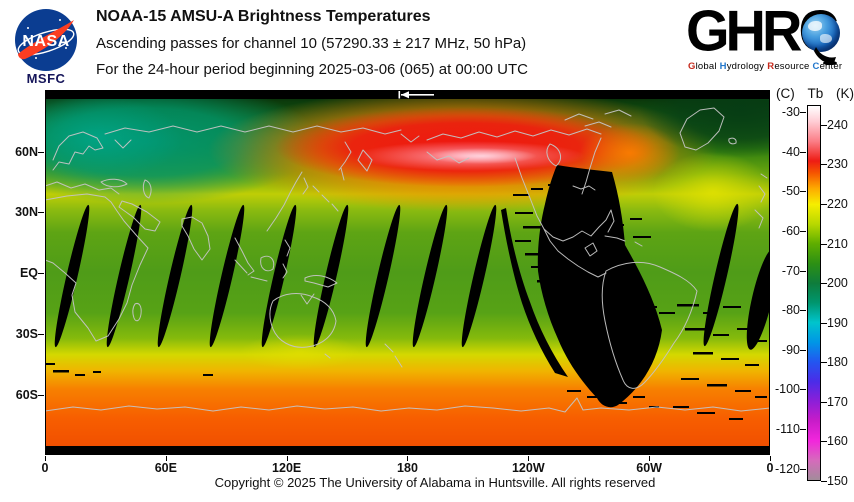 Image resolution: width=854 pixels, height=502 pixels. I want to click on ghrc-tagline-word: Hydrology, so click(742, 66).